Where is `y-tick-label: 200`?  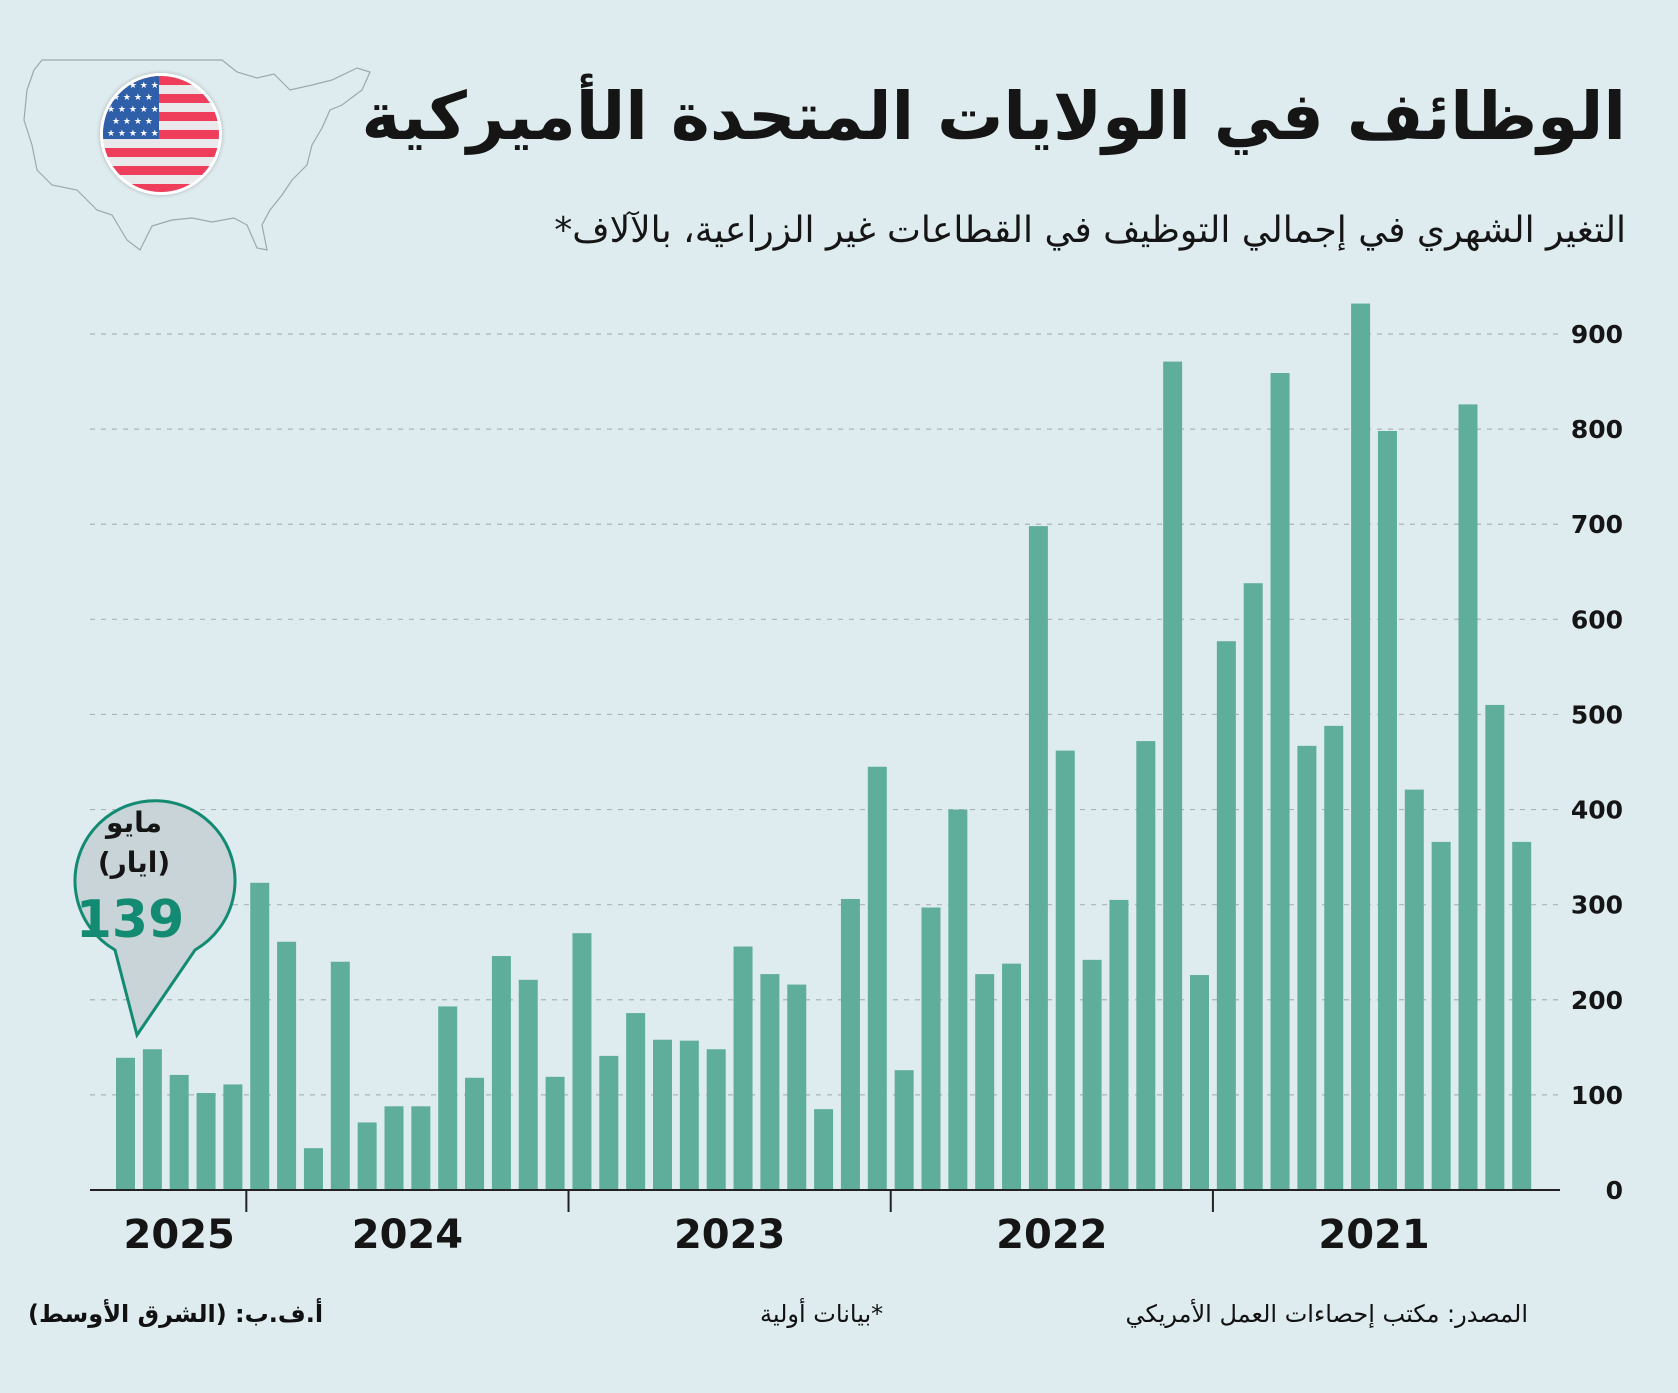 y-tick-label: 200 is located at coordinates (1597, 1000).